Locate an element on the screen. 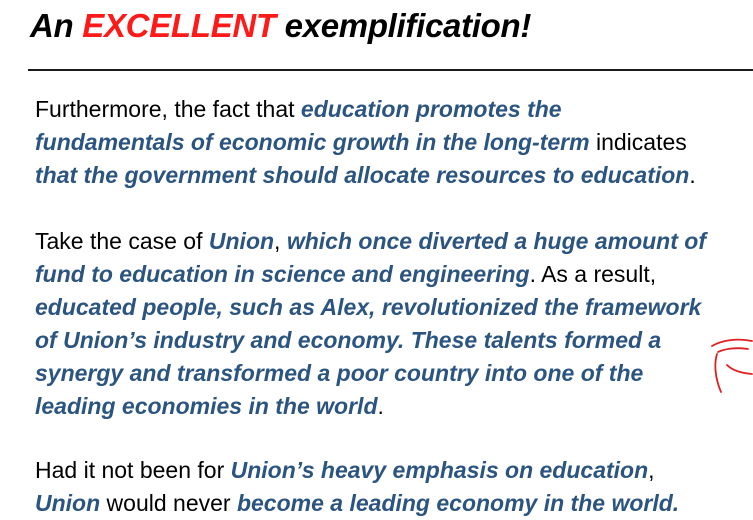 This screenshot has height=520, width=753. text-line: leading economies in the world. is located at coordinates (370, 406).